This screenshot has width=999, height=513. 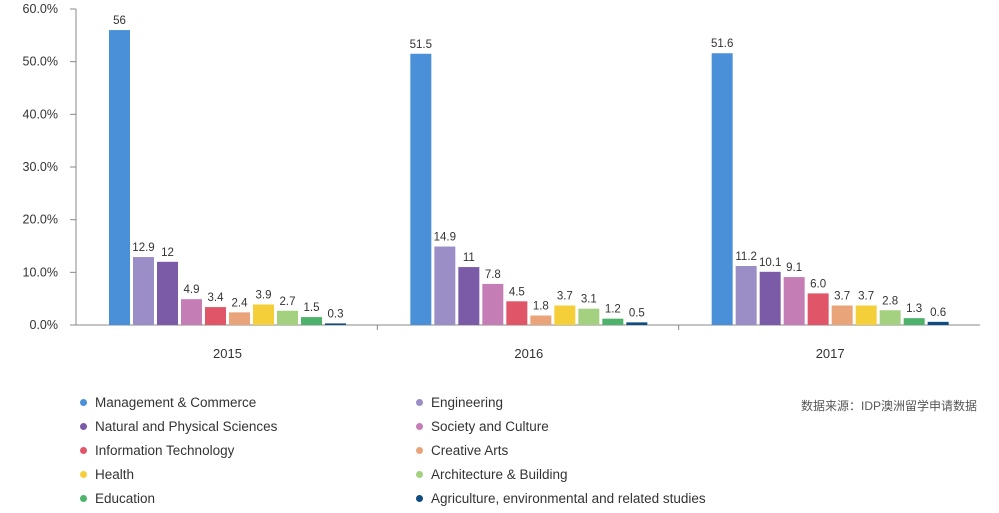 I want to click on data-label: 3.4, so click(x=216, y=298).